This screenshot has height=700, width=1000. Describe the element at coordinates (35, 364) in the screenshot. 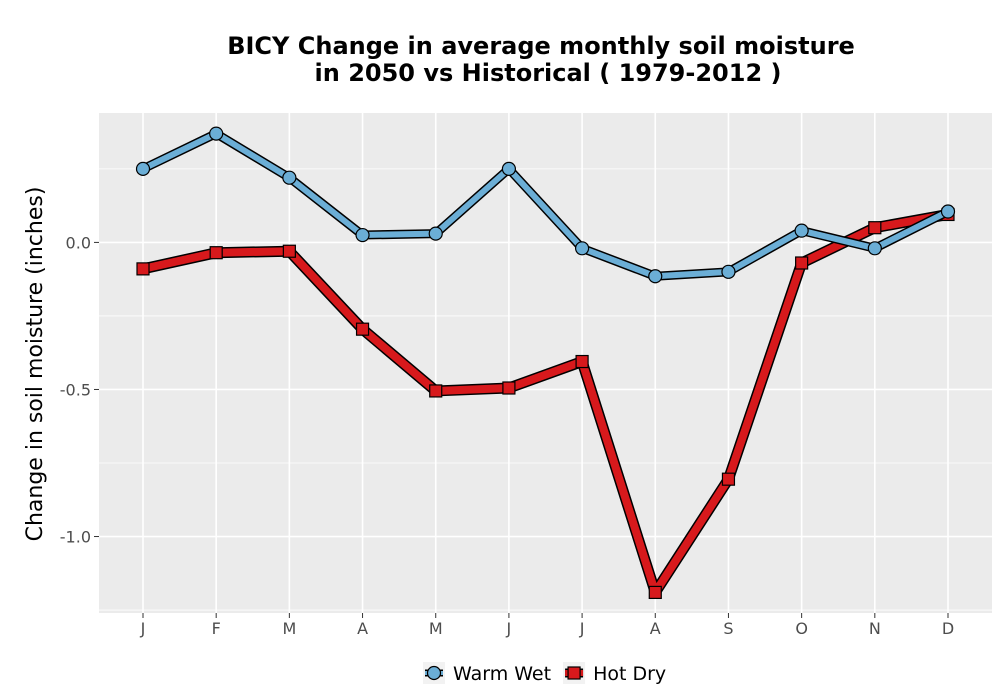

I see `y-axis-title: Change in soil moisture (inches)` at that location.